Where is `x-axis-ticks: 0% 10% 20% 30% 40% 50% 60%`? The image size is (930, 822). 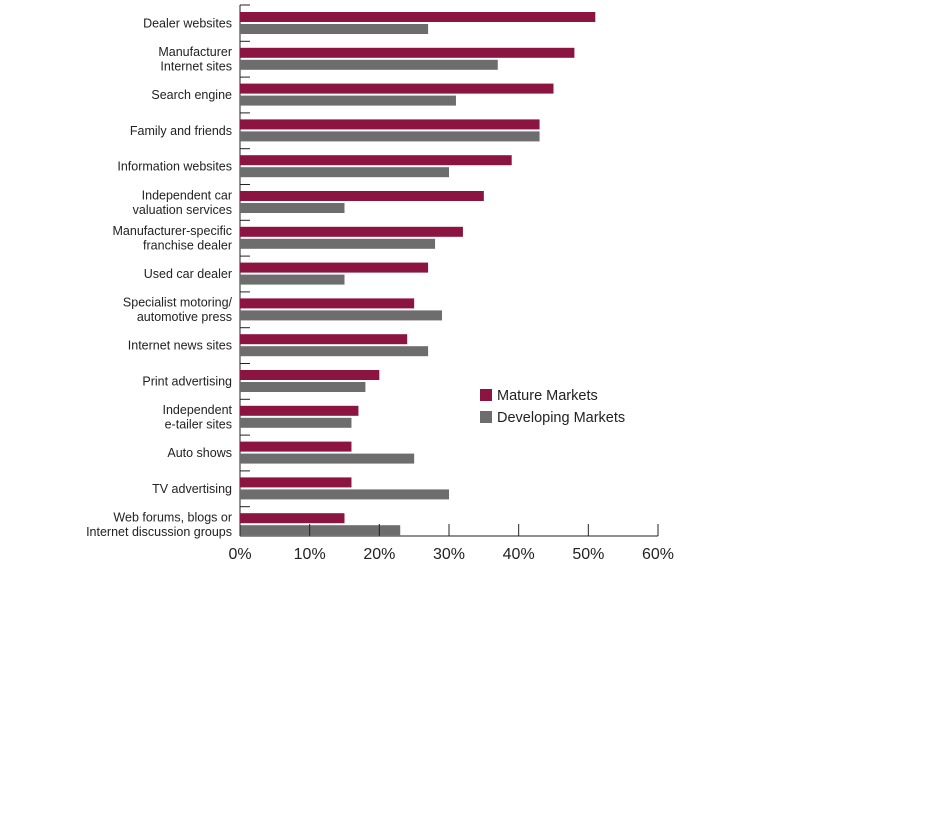
x-axis-ticks: 0% 10% 20% 30% 40% 50% 60% is located at coordinates (451, 543).